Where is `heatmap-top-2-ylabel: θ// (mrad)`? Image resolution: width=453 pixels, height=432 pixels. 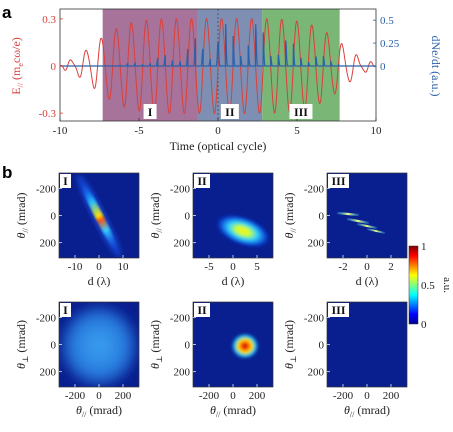
heatmap-top-2-ylabel: θ// (mrad) is located at coordinates (156, 215).